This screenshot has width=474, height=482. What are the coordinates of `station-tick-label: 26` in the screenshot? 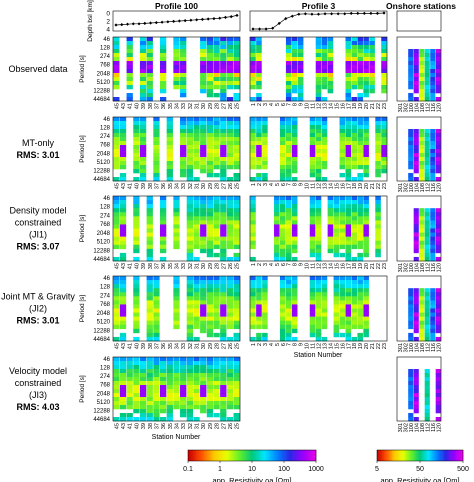 It's located at (231, 186).